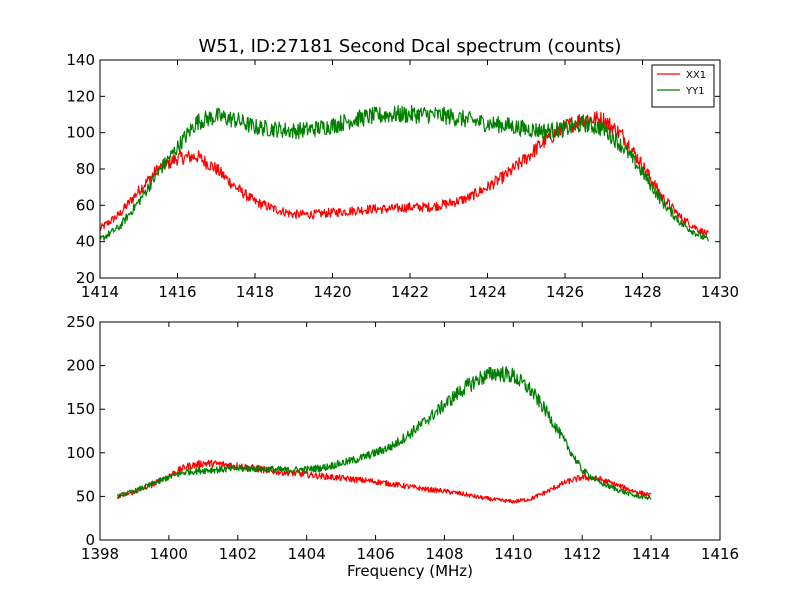 The image size is (800, 600). I want to click on x-tick-label: 1428, so click(642, 292).